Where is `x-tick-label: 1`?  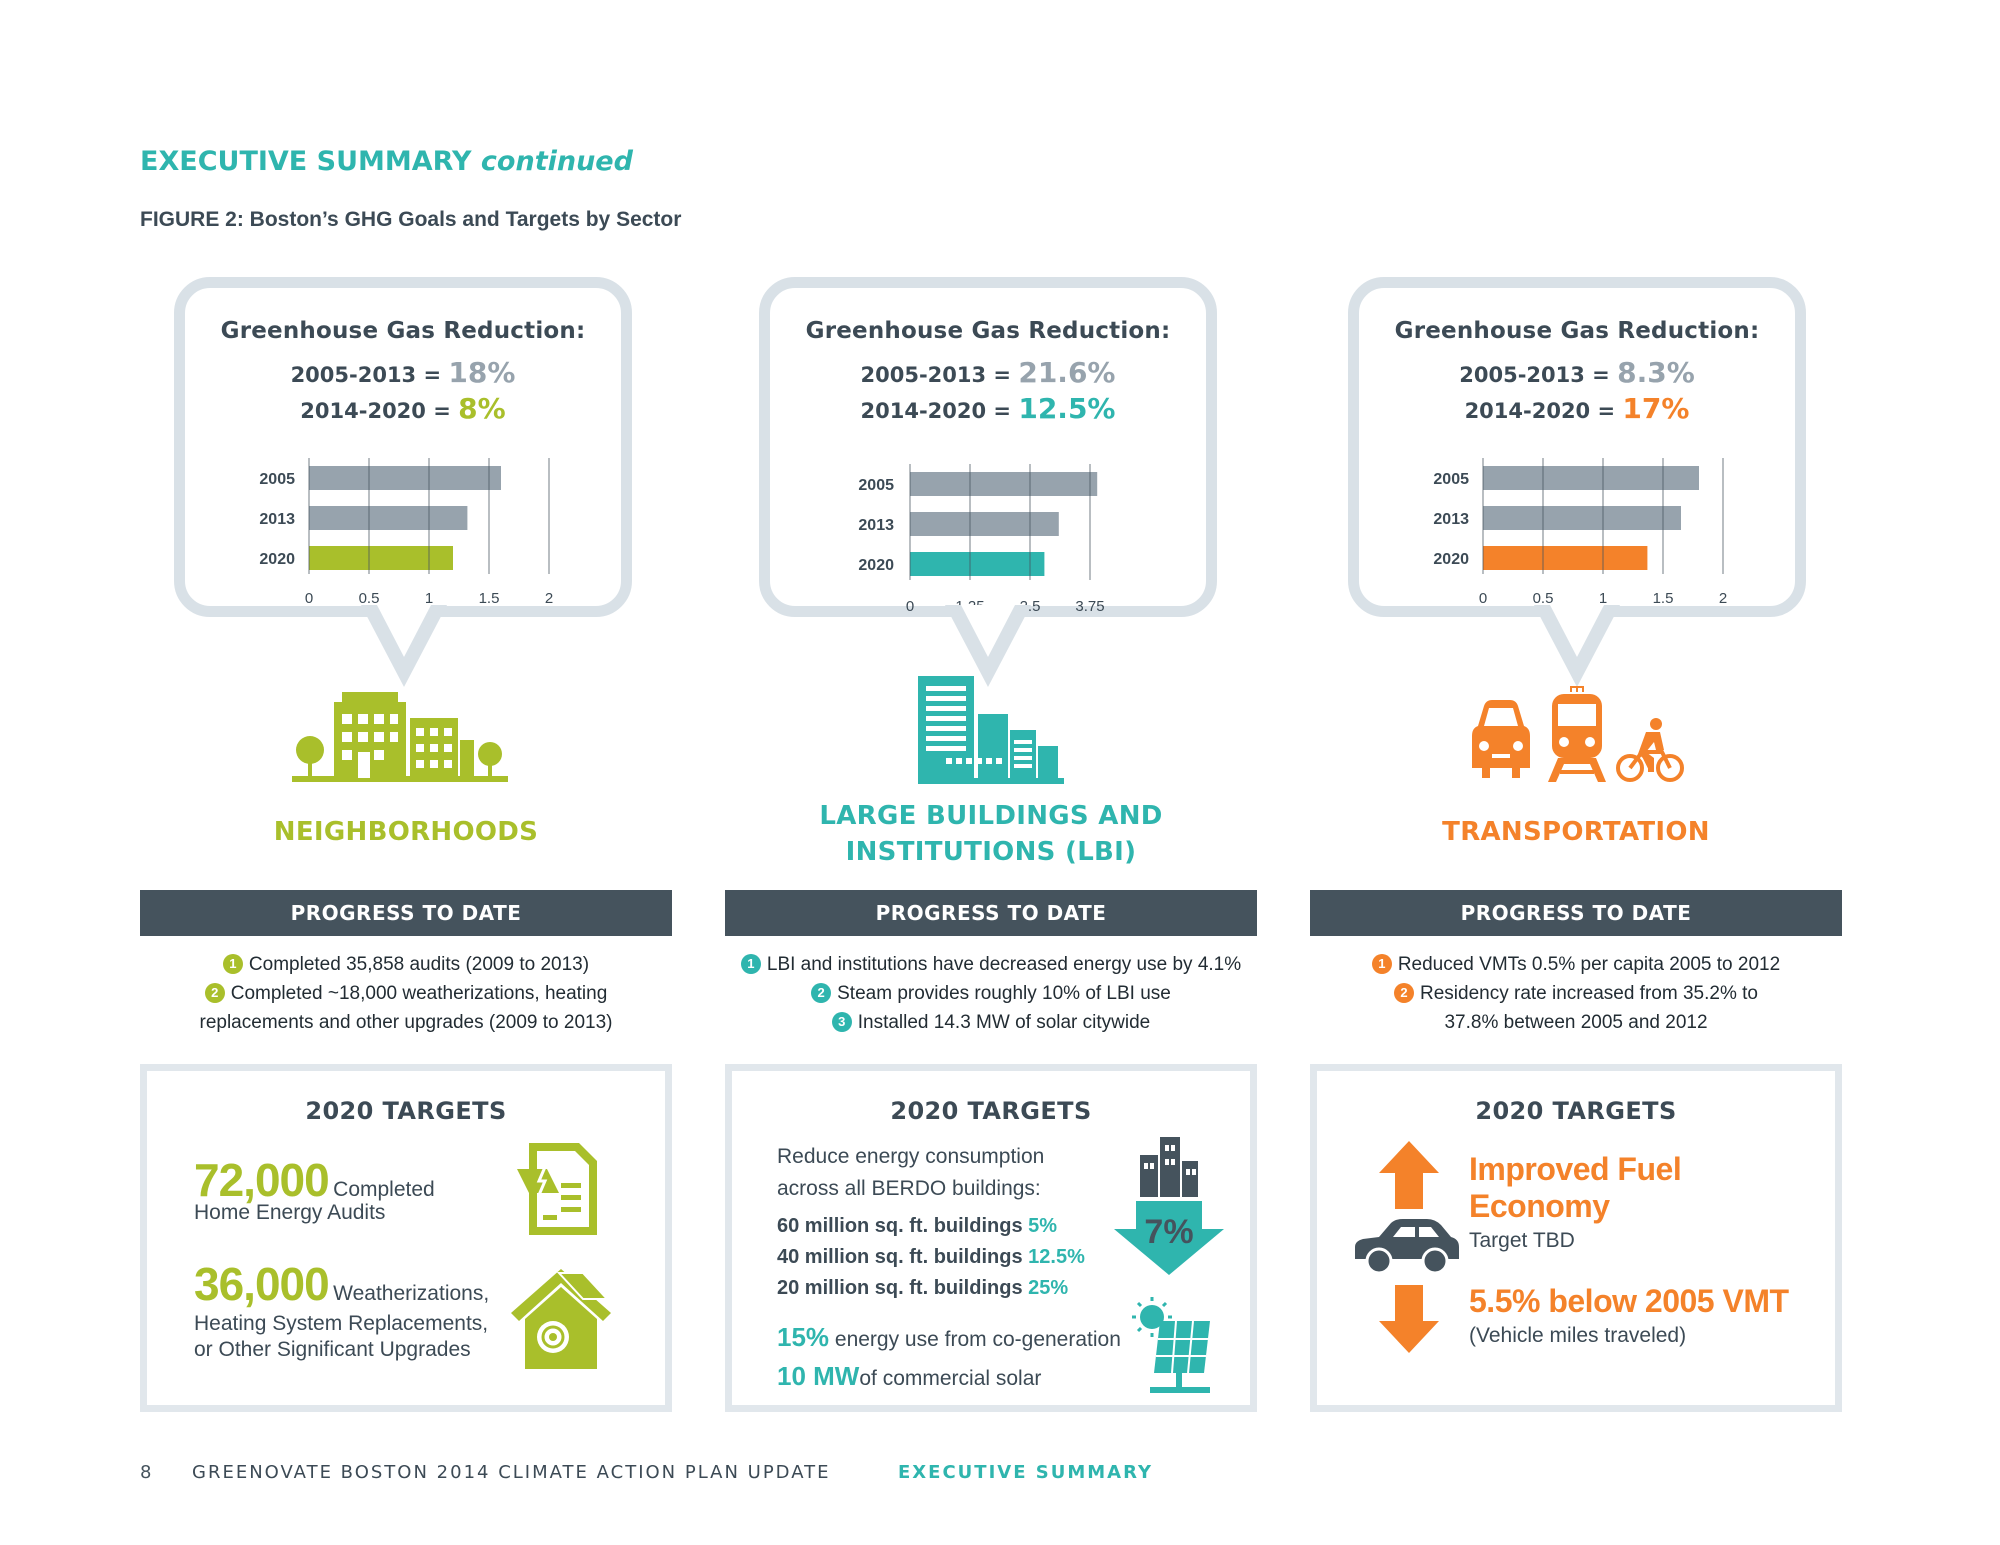
x-tick-label: 1 is located at coordinates (1603, 598).